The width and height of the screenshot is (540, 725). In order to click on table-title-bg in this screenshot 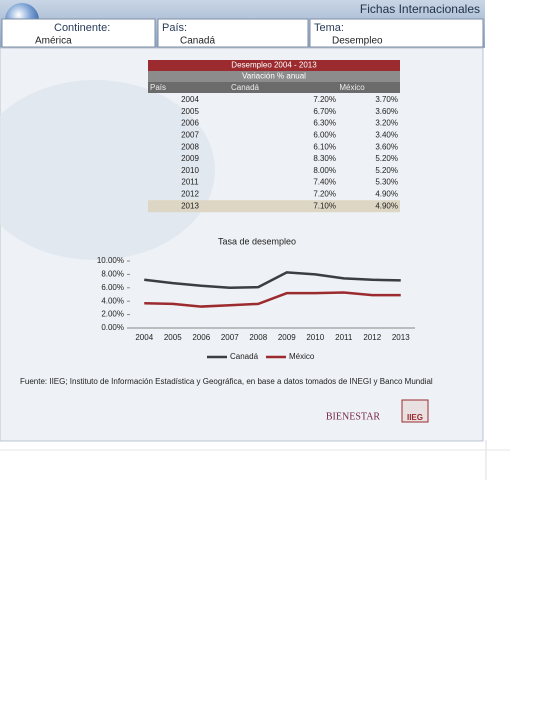, I will do `click(274, 65)`.